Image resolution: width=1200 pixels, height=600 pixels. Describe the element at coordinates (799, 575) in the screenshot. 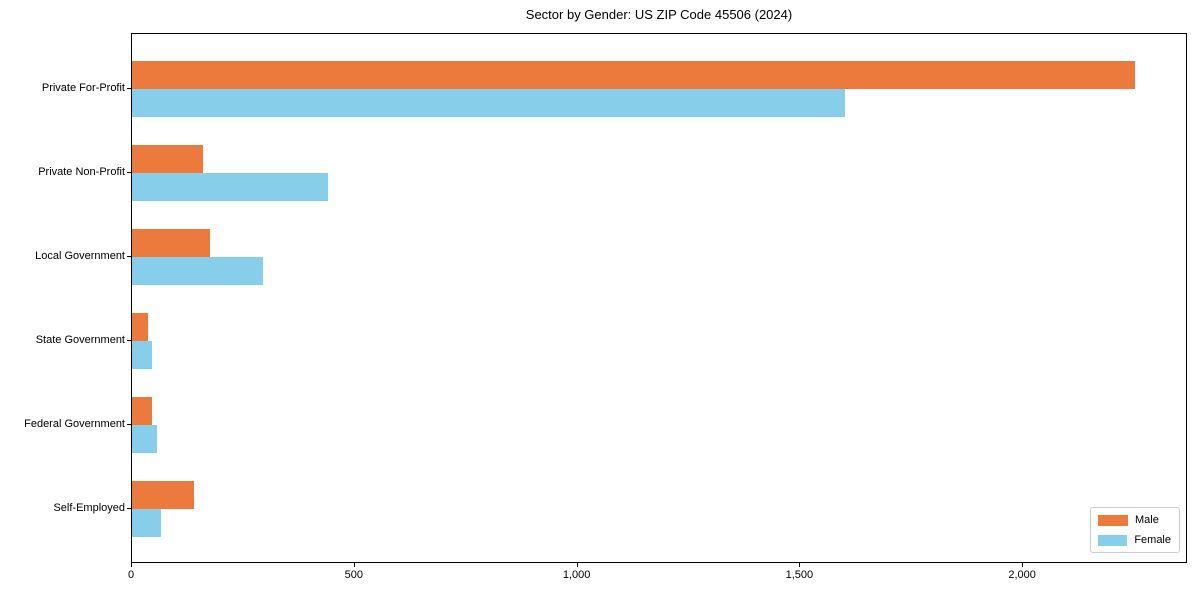

I see `xtick-label-1,500: 1,500` at that location.